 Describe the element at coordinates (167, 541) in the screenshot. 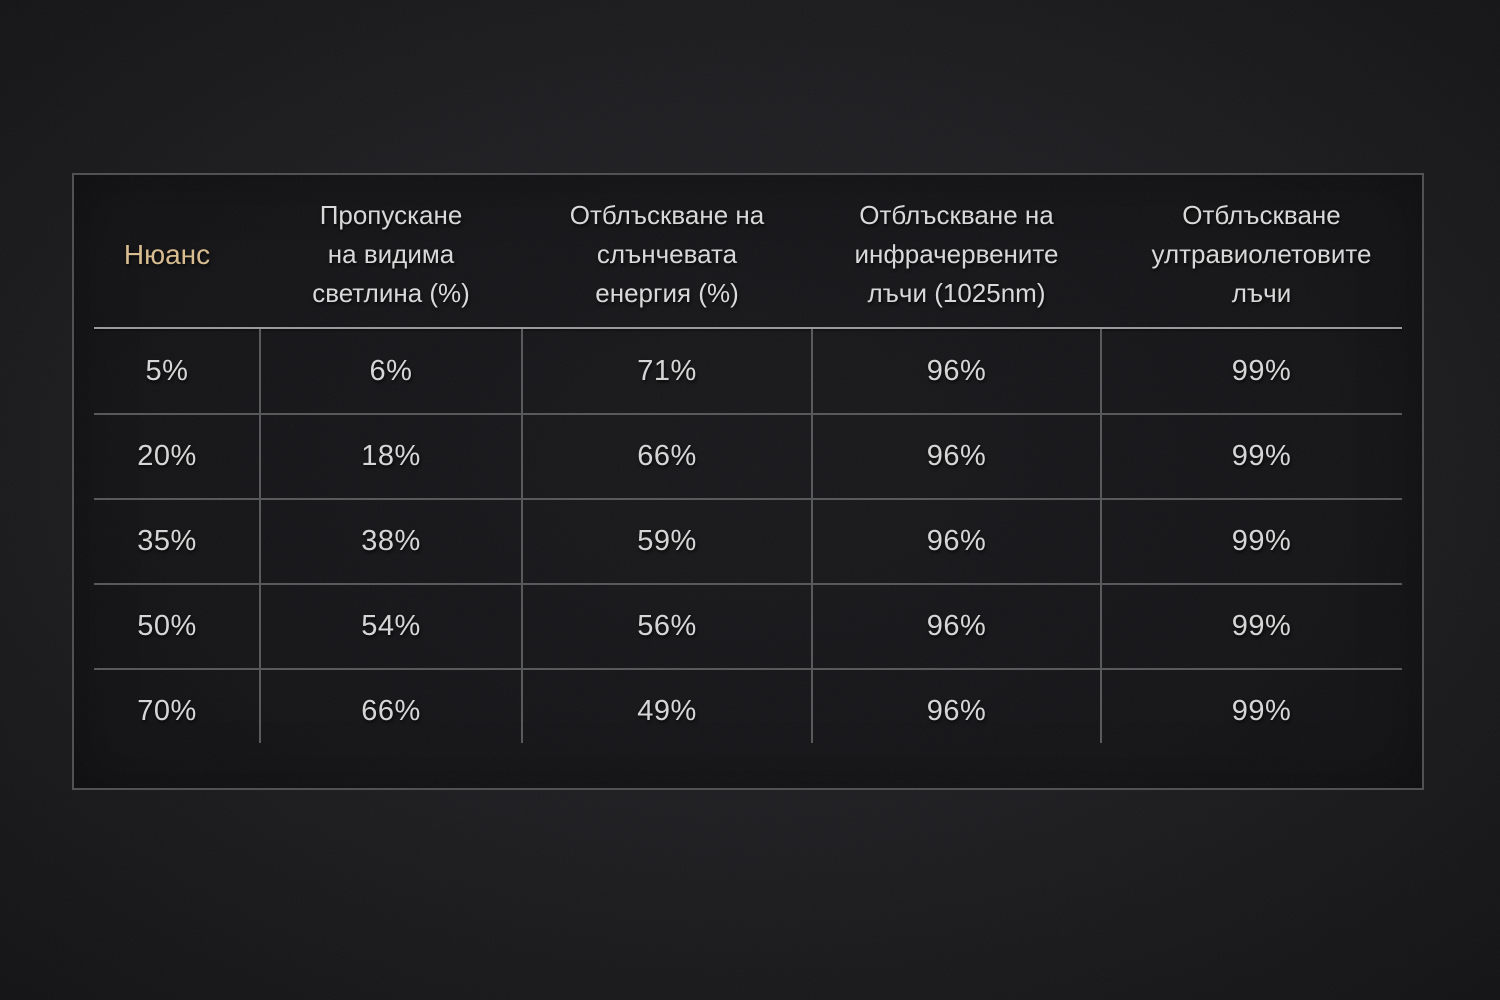

I see `table-cell-shade: 35%` at that location.